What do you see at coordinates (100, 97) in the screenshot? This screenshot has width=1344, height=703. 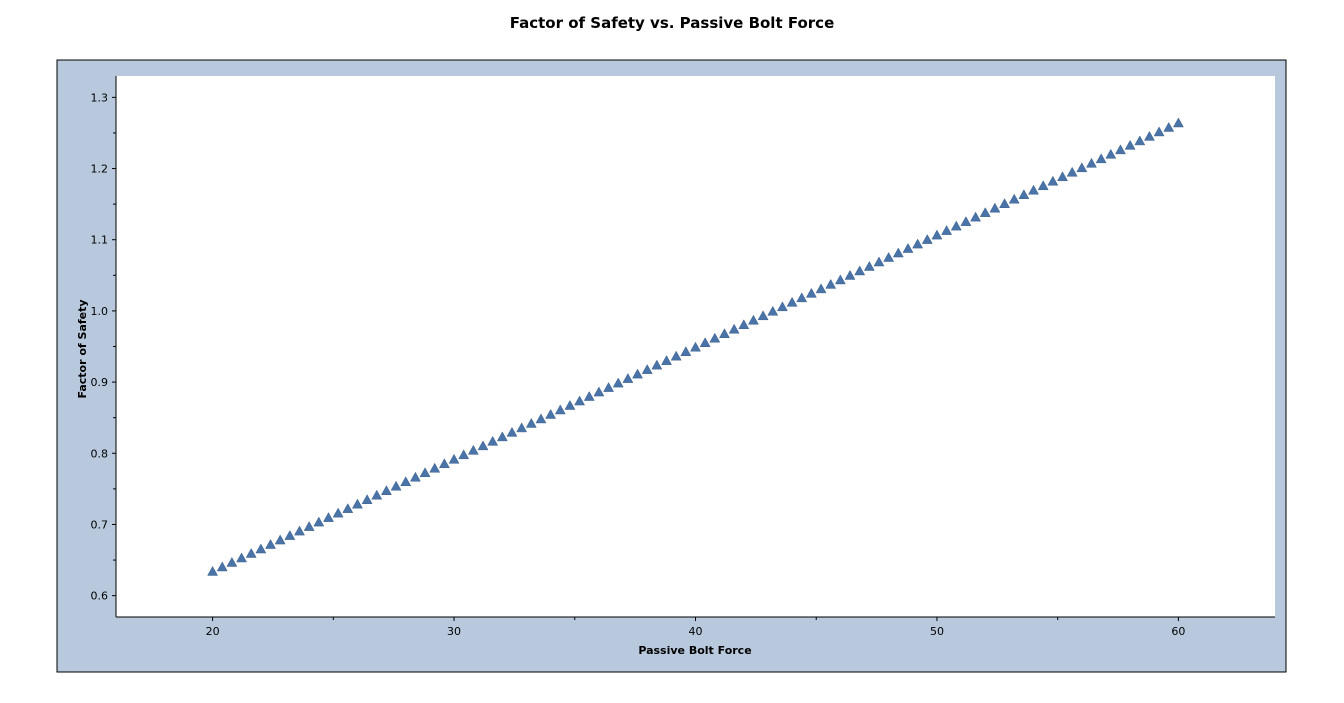 I see `y-tick-label: 1.3` at bounding box center [100, 97].